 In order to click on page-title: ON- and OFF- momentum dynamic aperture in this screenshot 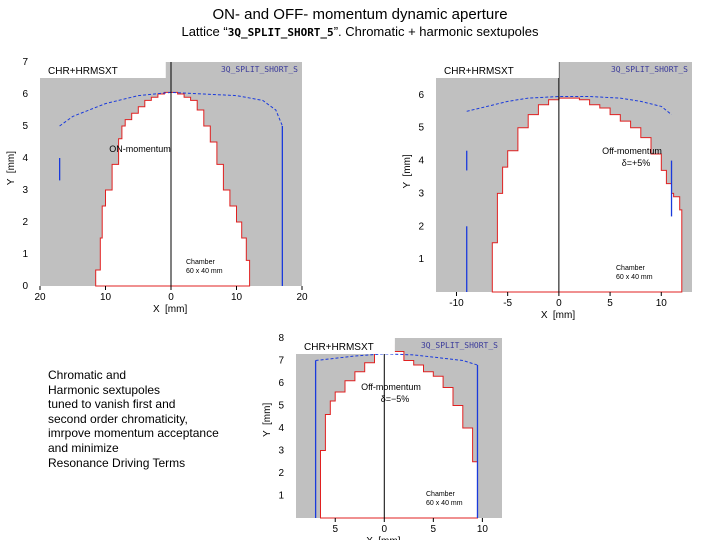, I will do `click(360, 14)`.